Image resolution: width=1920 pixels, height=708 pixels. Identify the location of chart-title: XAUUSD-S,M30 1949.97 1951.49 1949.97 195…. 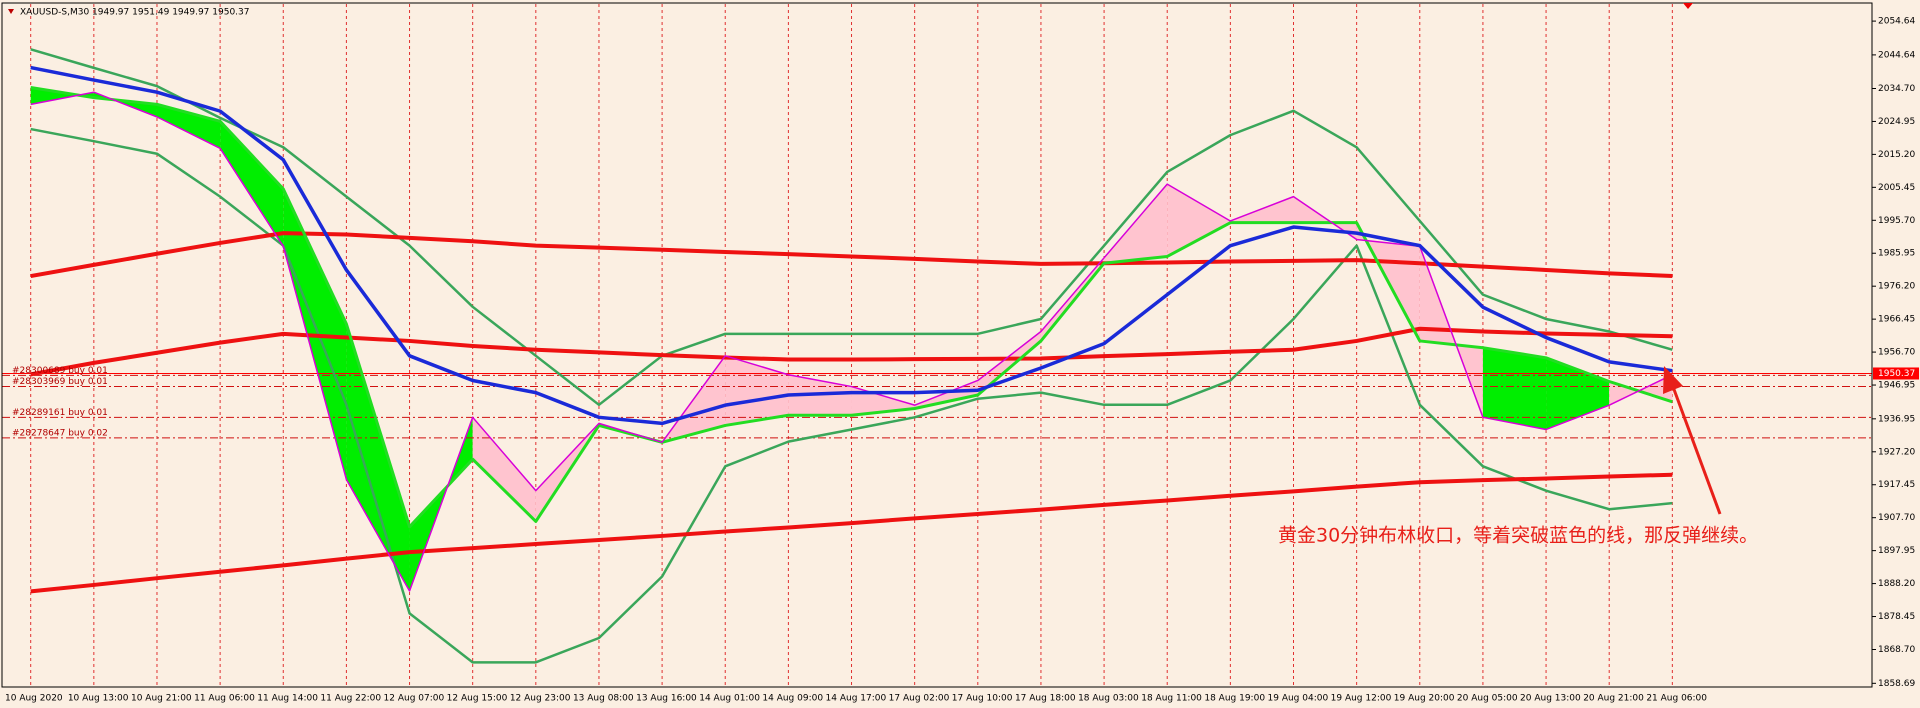
(135, 13).